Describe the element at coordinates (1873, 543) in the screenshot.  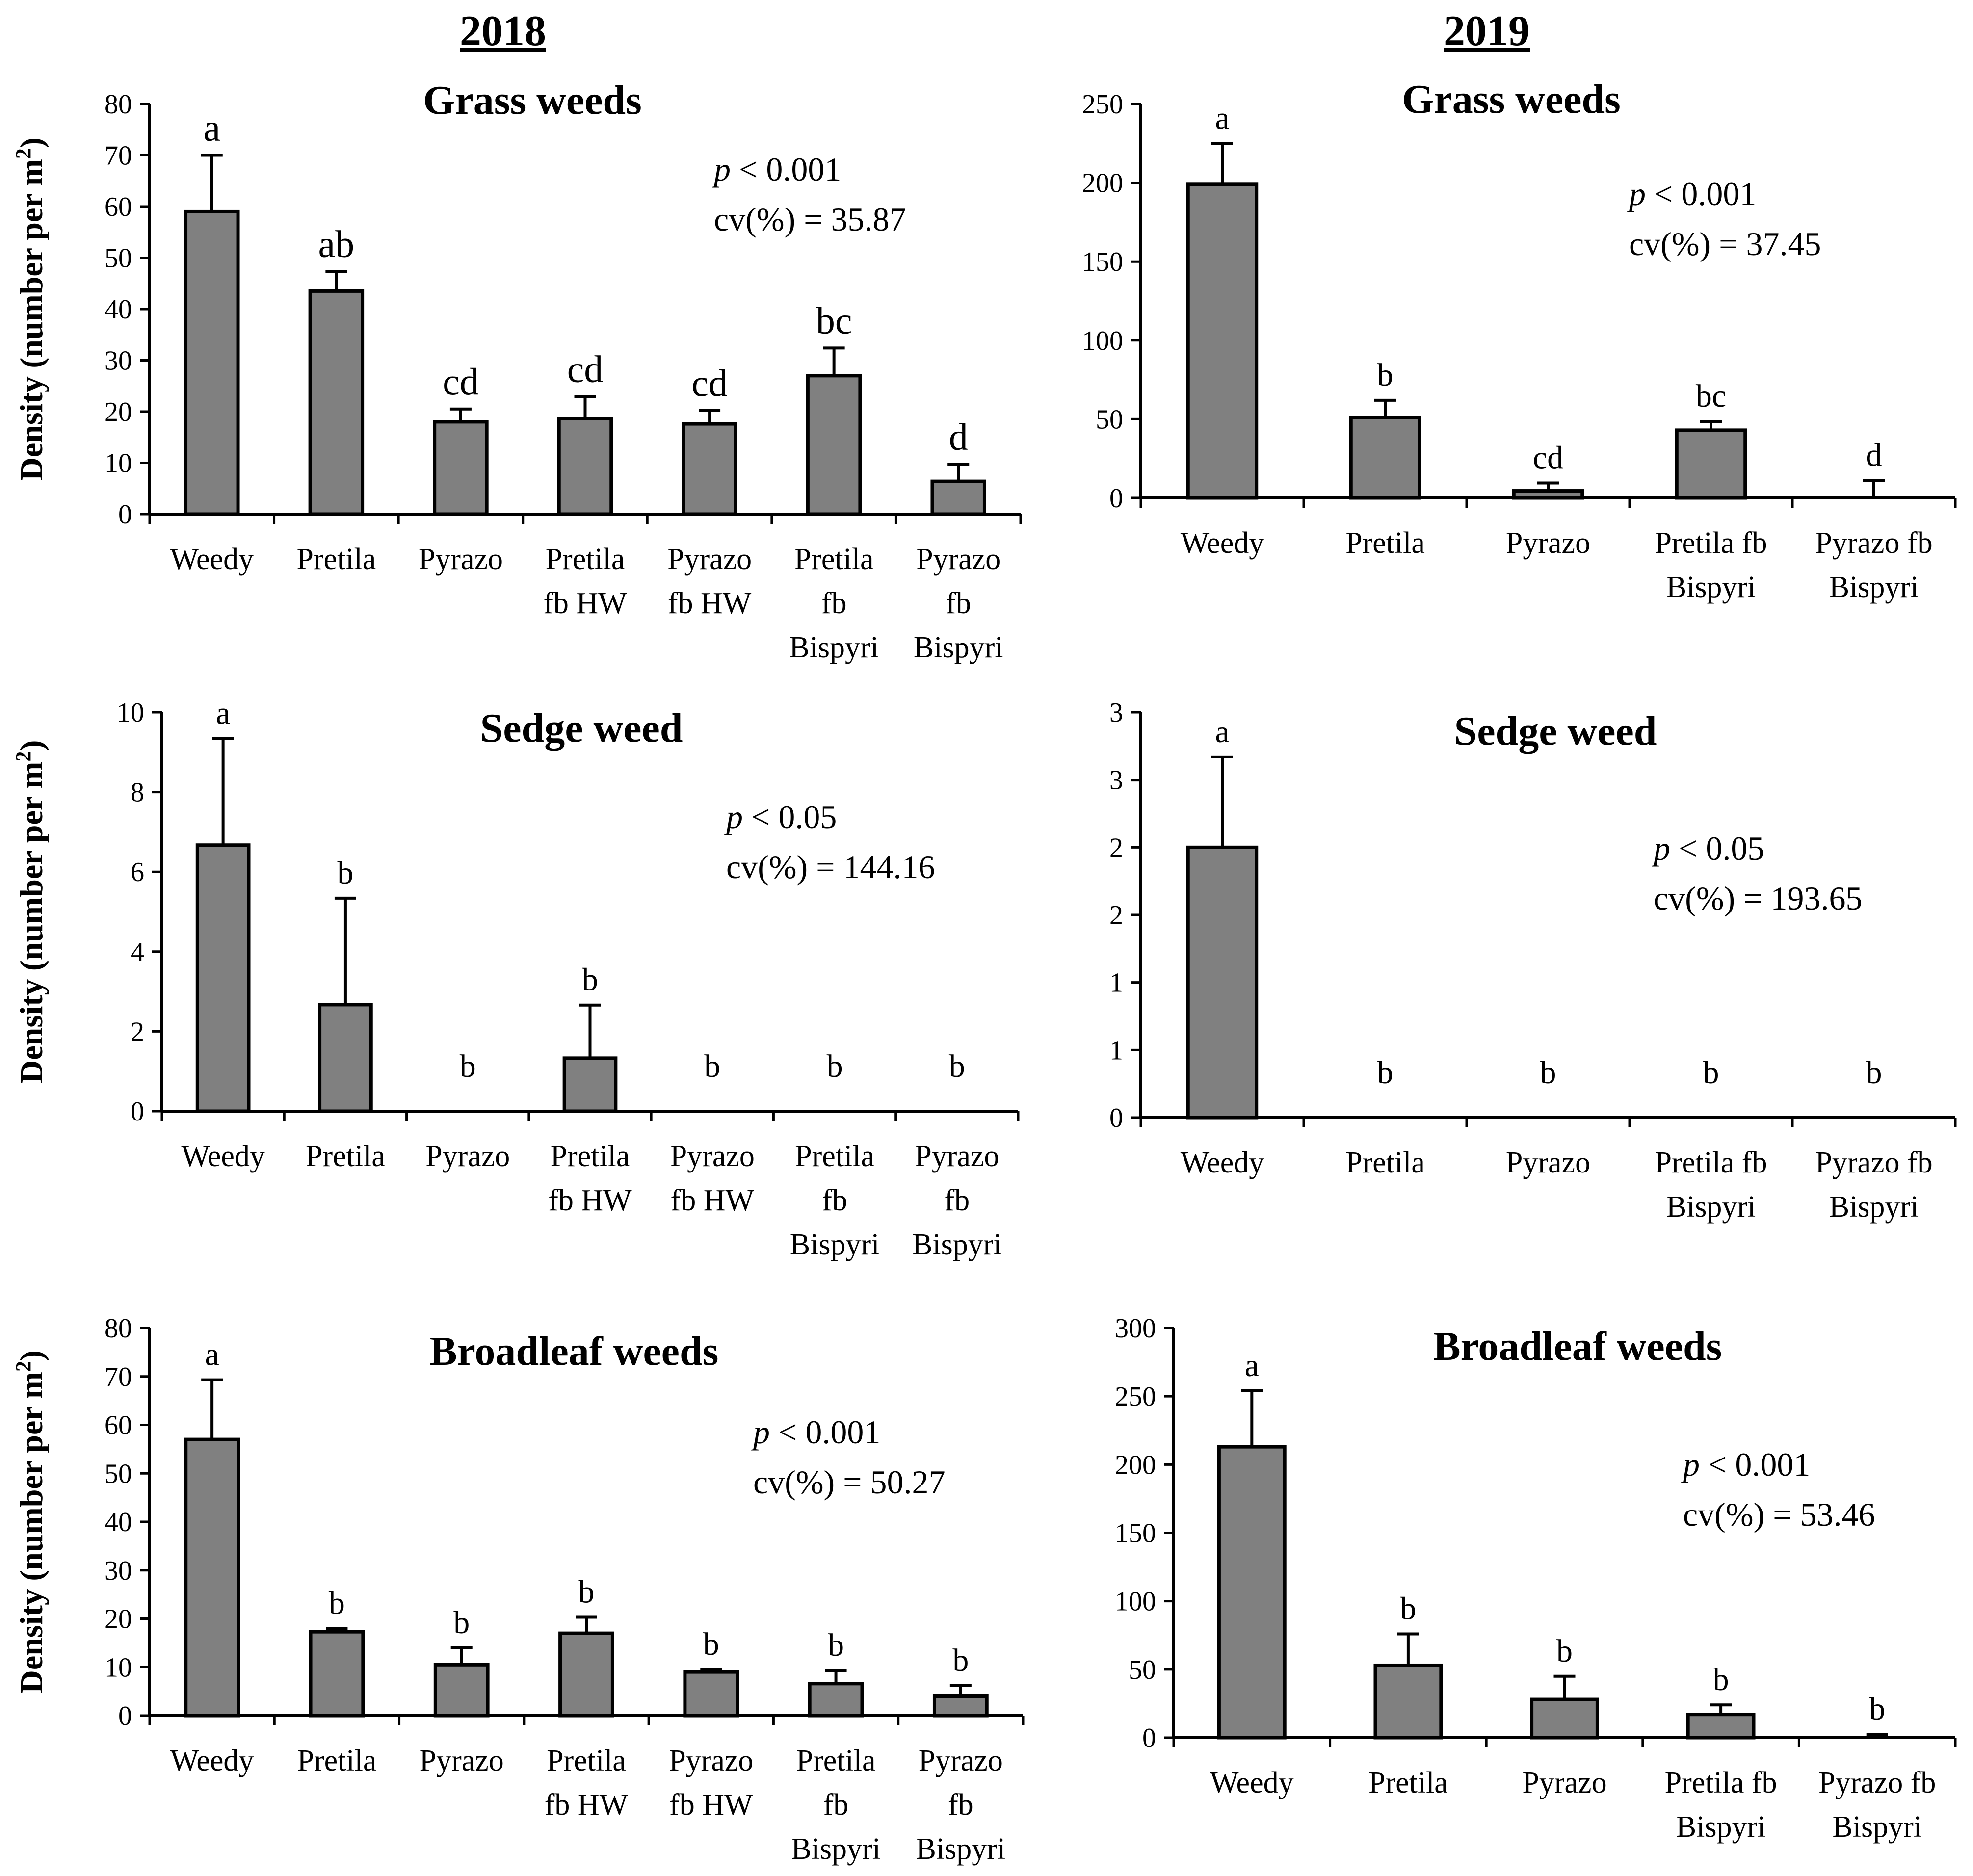
I see `x-category-label: Pyrazo fb` at that location.